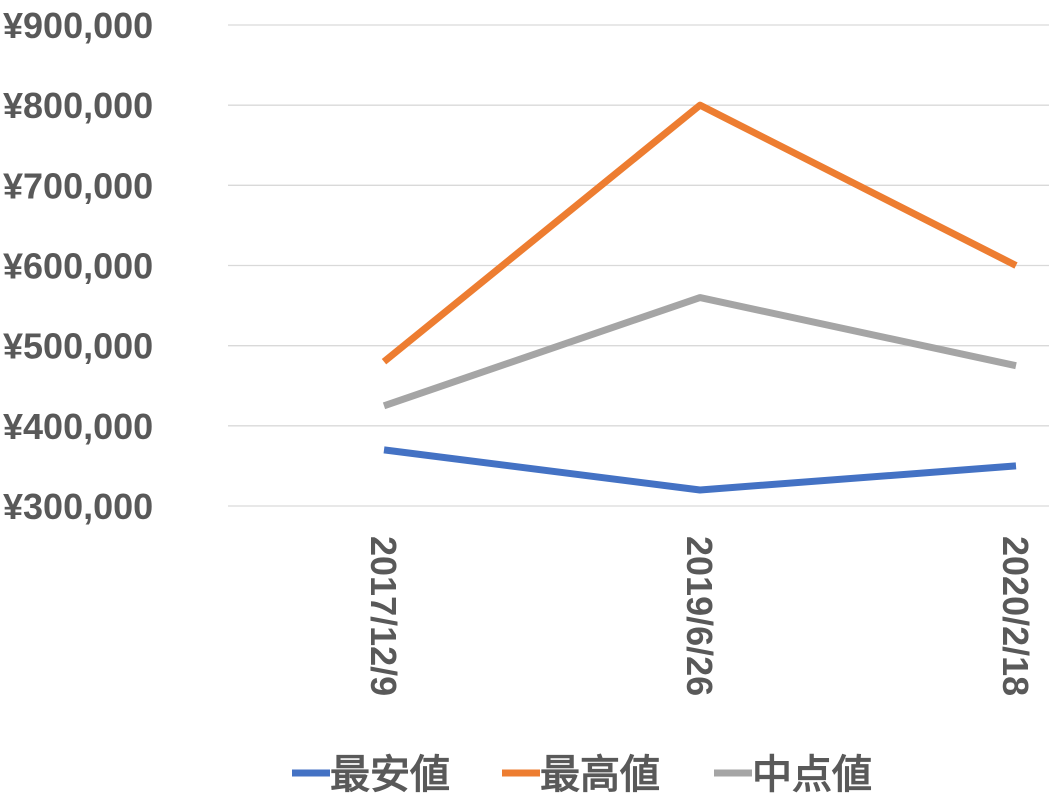 Image resolution: width=1049 pixels, height=799 pixels. What do you see at coordinates (78, 346) in the screenshot?
I see `y-tick-label: ¥500,000` at bounding box center [78, 346].